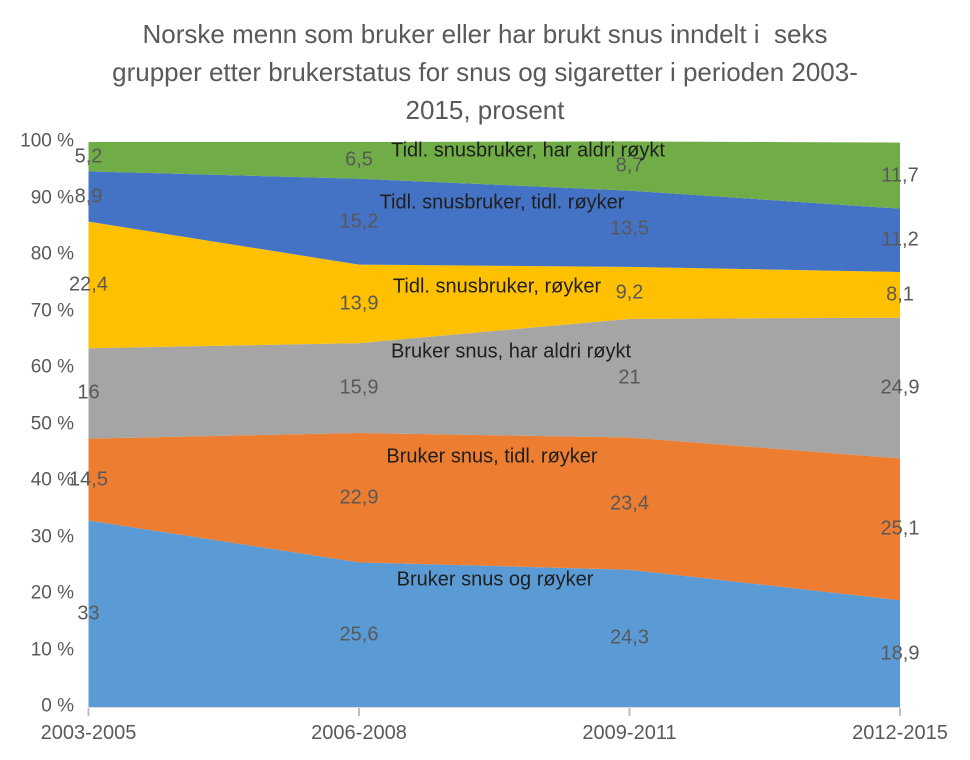  Describe the element at coordinates (88, 733) in the screenshot. I see `x-axis-category-label: 2003-2005` at that location.